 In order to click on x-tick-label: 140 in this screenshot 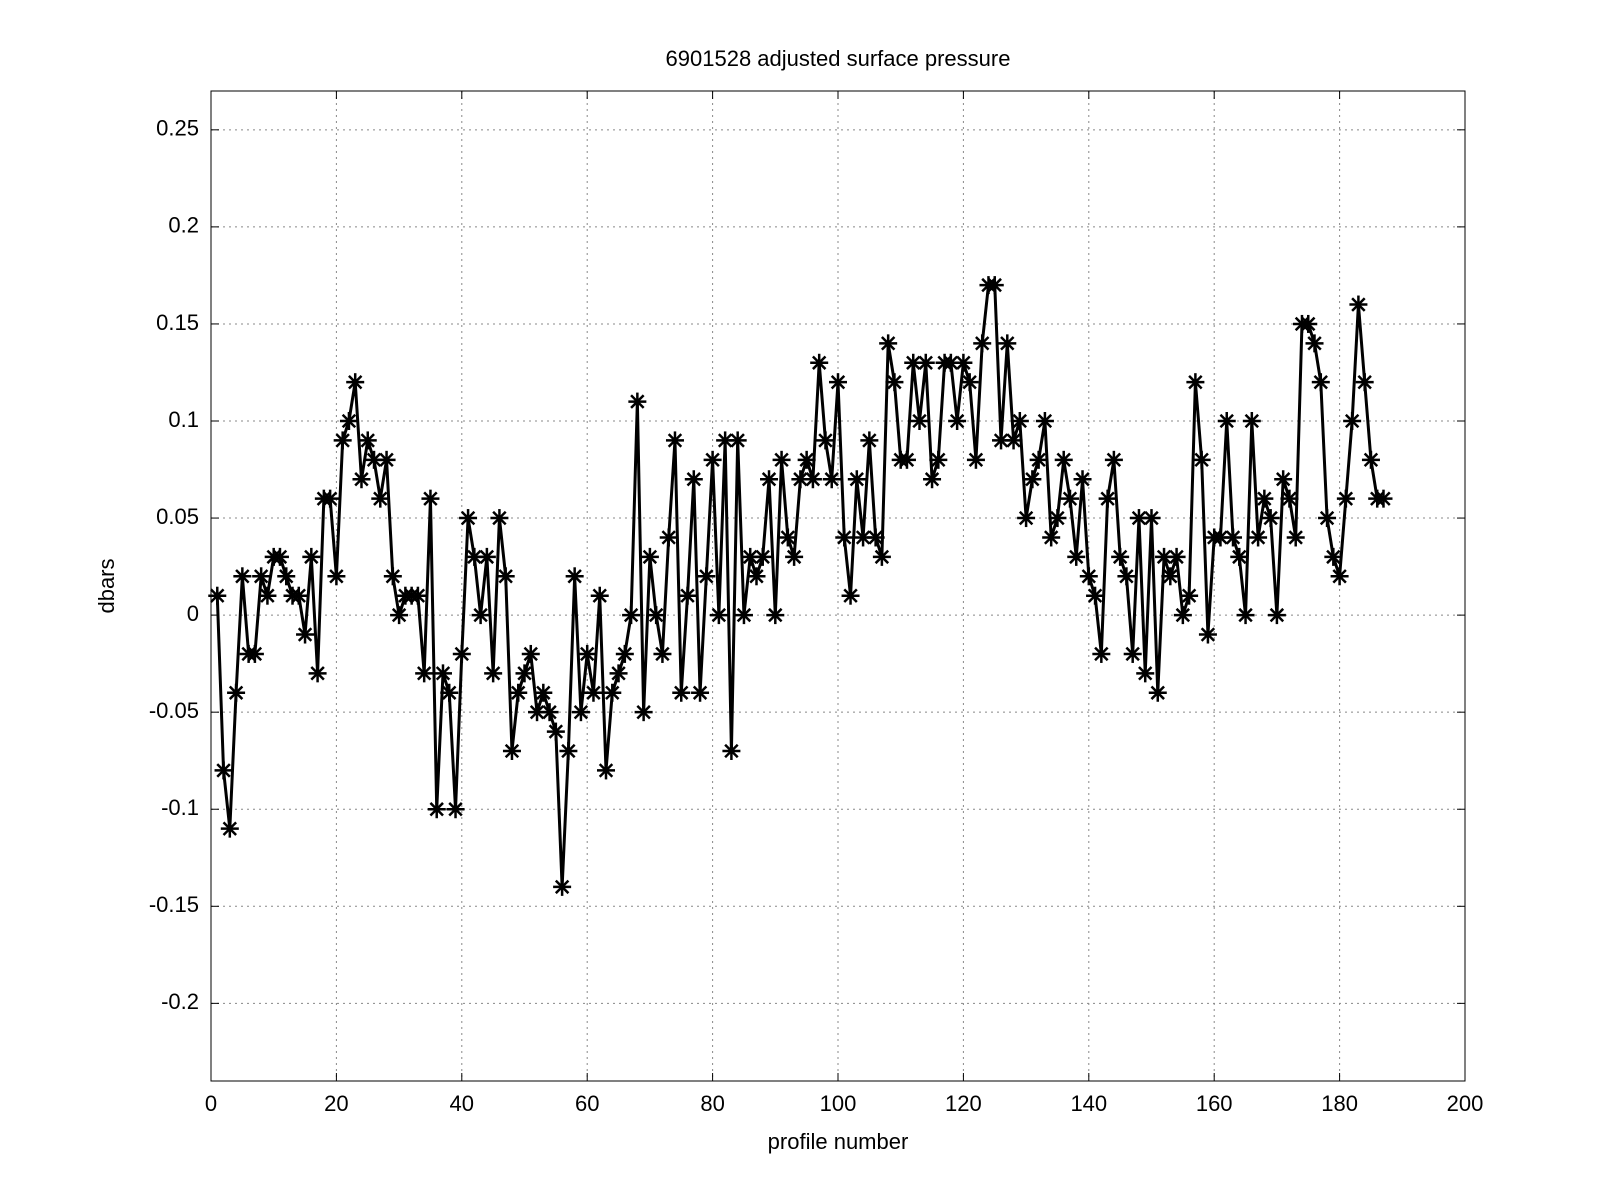, I will do `click(1088, 1103)`.